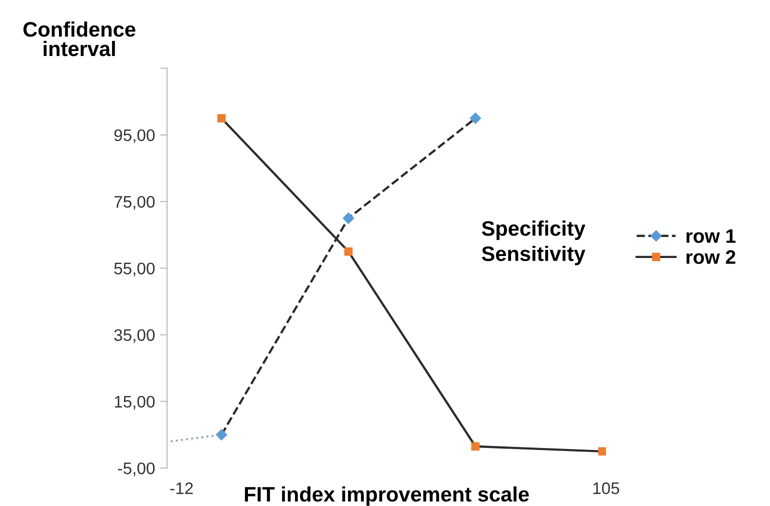  I want to click on y-tick-label: 35,00, so click(134, 336).